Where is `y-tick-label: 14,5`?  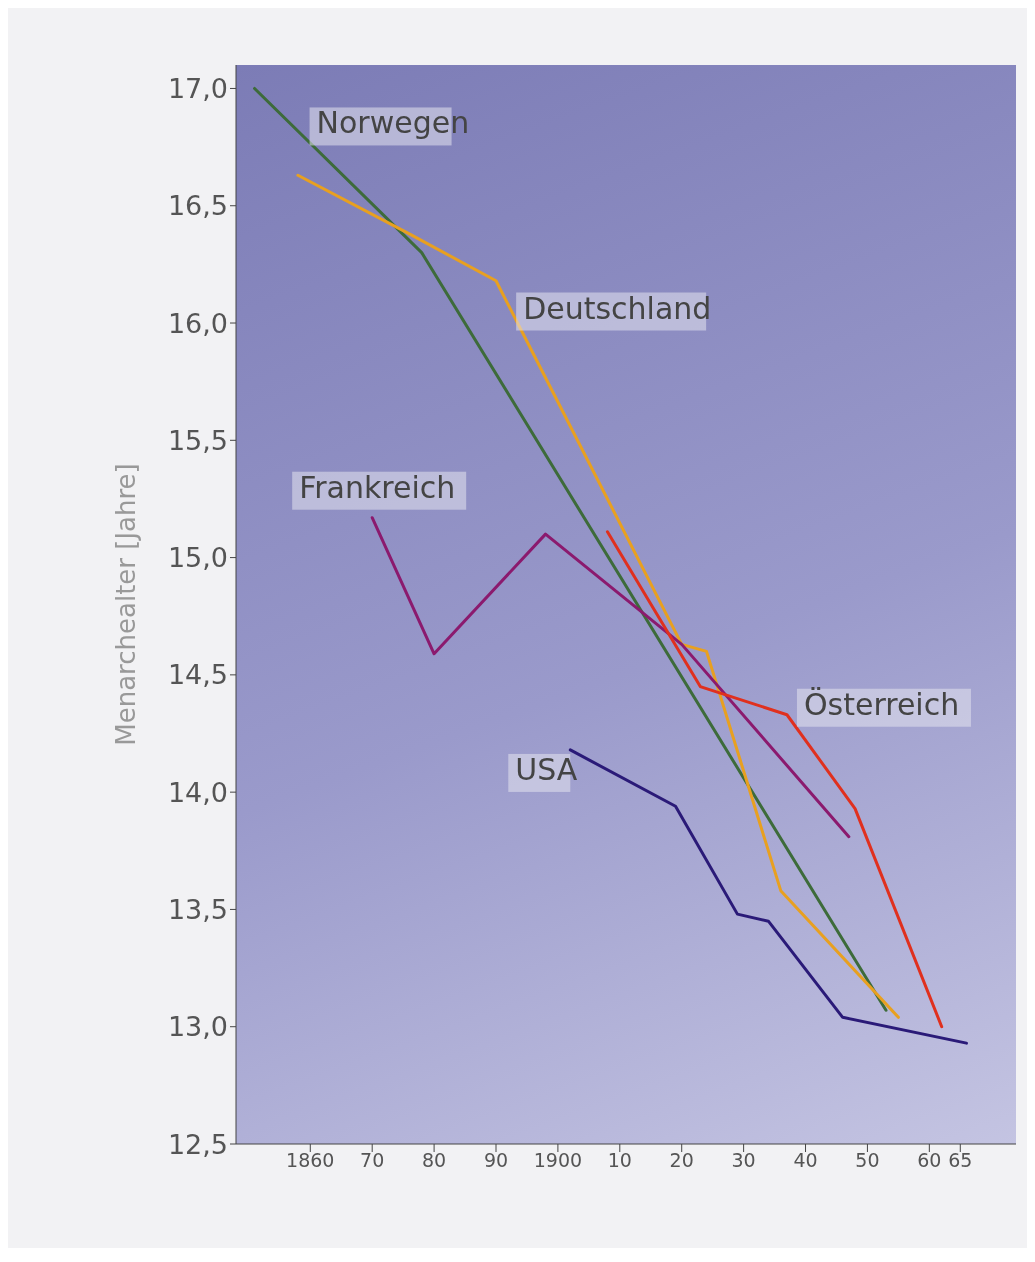
y-tick-label: 14,5 is located at coordinates (197, 675).